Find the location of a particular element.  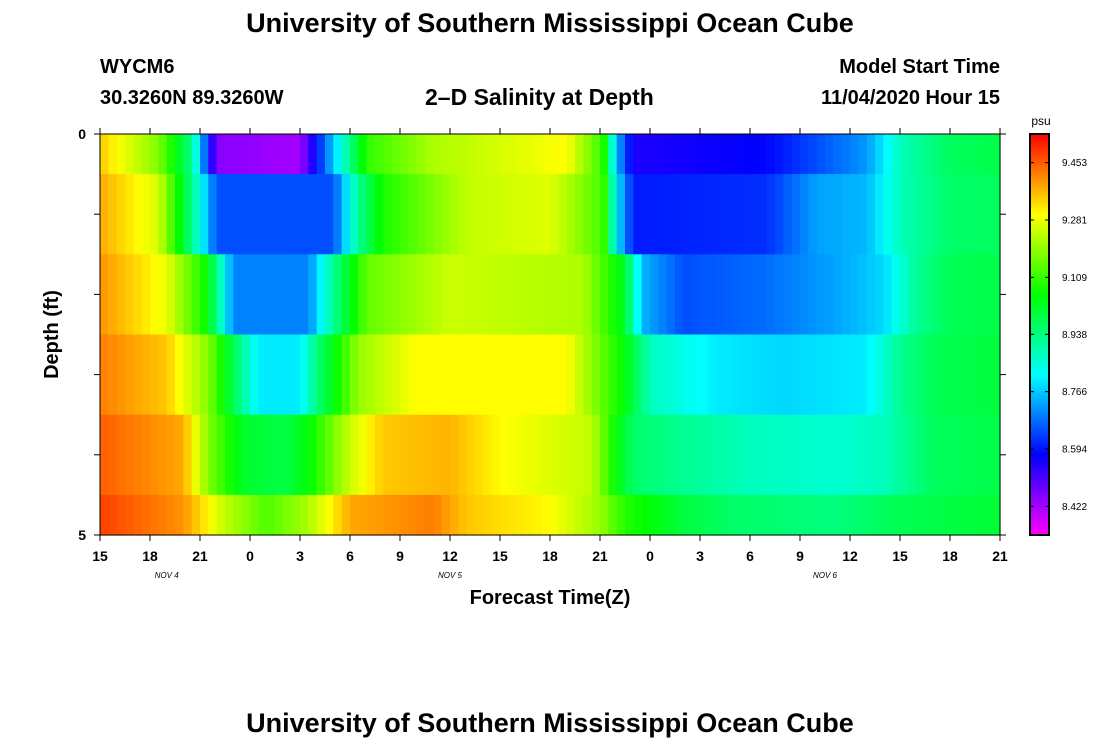

x-tick-label: 15 is located at coordinates (500, 556).